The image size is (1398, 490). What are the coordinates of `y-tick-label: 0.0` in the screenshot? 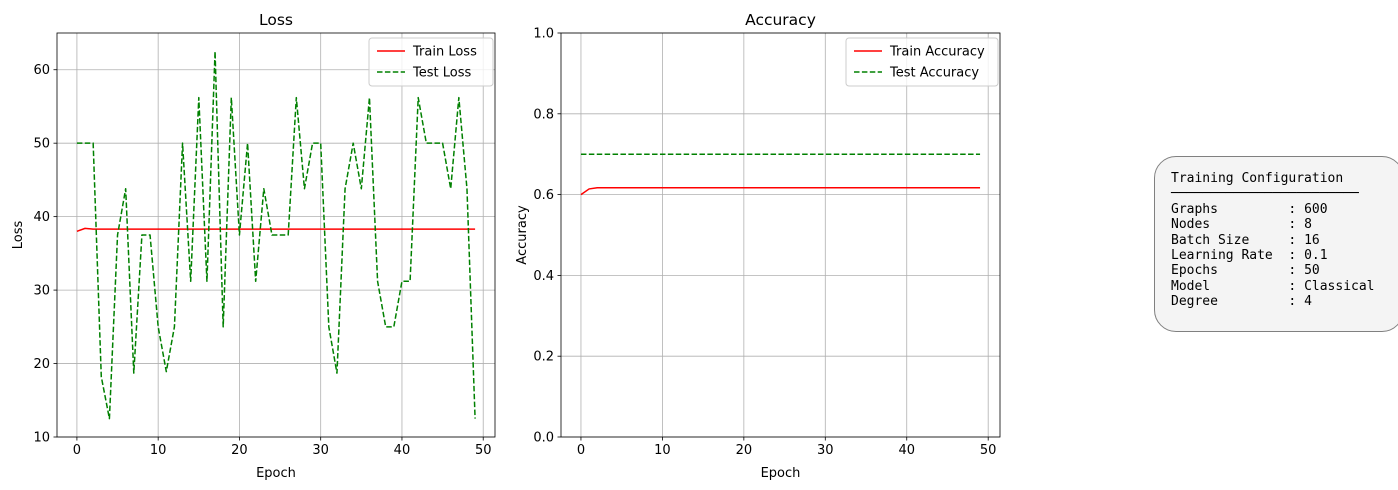 It's located at (543, 438).